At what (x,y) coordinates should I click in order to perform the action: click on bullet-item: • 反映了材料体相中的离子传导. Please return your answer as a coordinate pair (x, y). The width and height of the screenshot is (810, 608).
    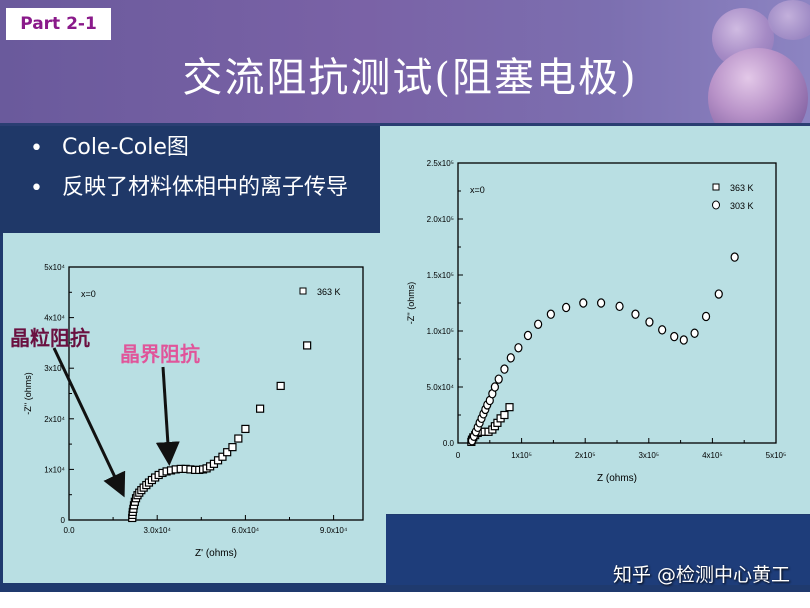
    Looking at the image, I should click on (196, 188).